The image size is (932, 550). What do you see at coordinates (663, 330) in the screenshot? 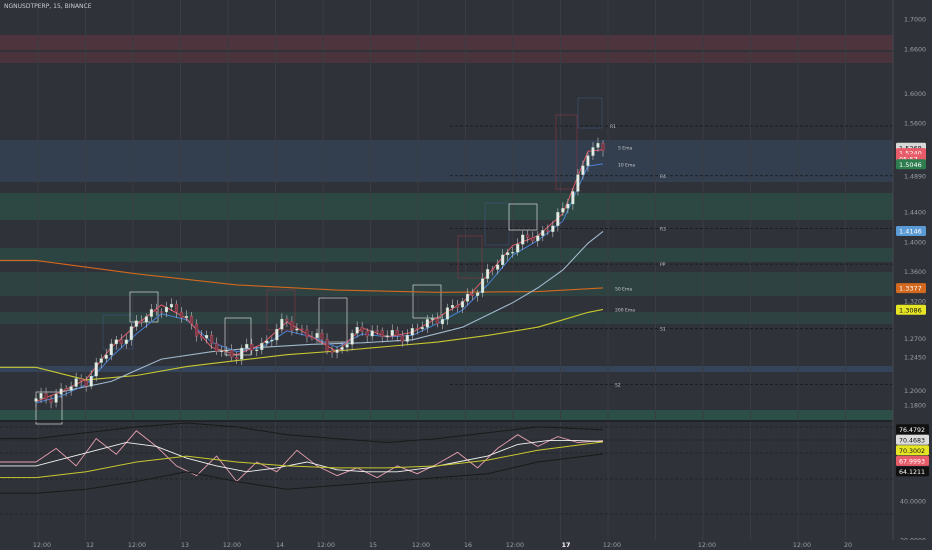
I see `level-label: S1` at bounding box center [663, 330].